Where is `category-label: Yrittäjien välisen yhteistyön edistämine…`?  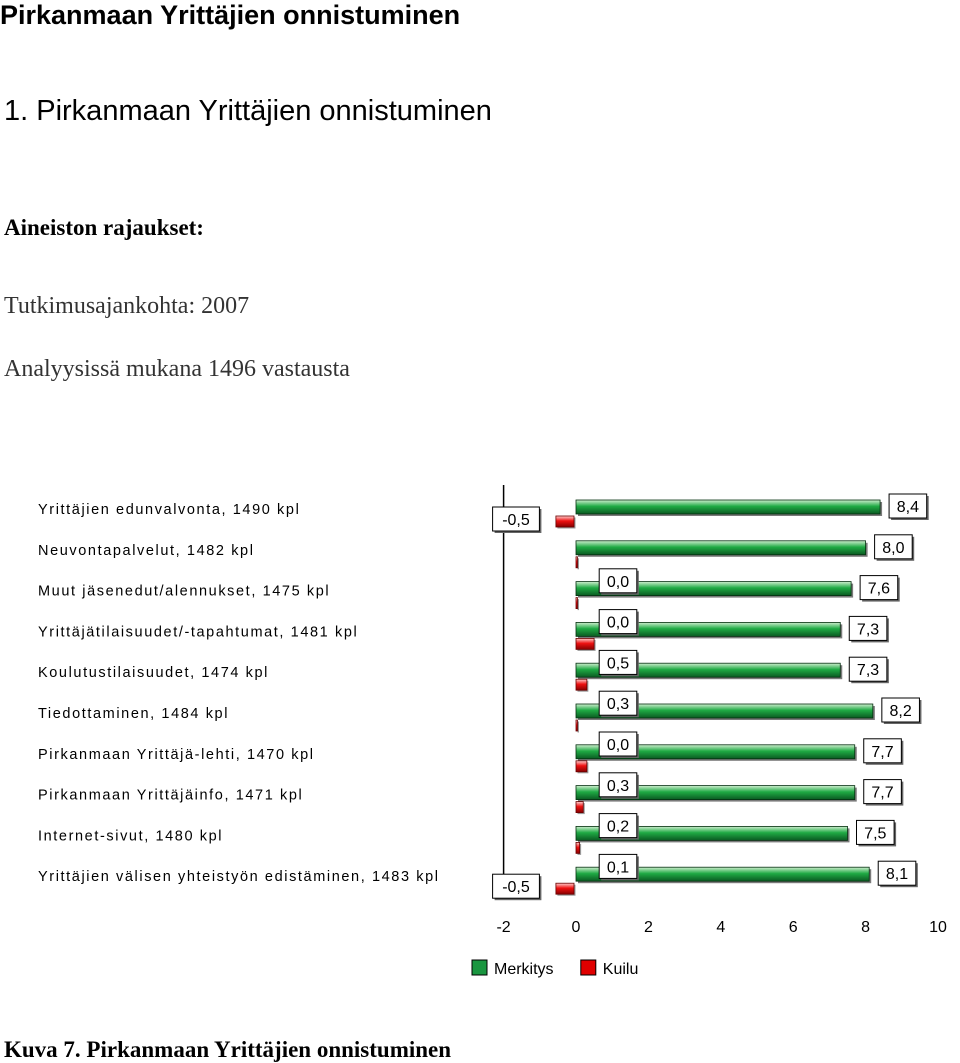 category-label: Yrittäjien välisen yhteistyön edistämine… is located at coordinates (239, 877).